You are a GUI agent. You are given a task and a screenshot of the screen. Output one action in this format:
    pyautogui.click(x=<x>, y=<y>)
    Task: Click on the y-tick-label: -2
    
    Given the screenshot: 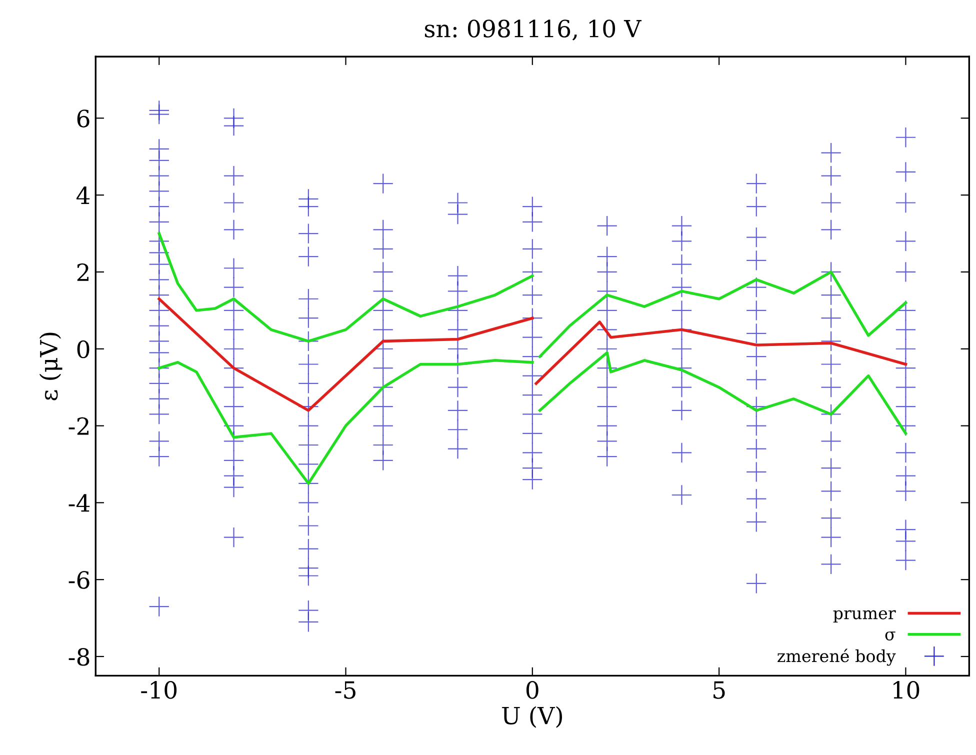 What is the action you would take?
    pyautogui.click(x=78, y=426)
    